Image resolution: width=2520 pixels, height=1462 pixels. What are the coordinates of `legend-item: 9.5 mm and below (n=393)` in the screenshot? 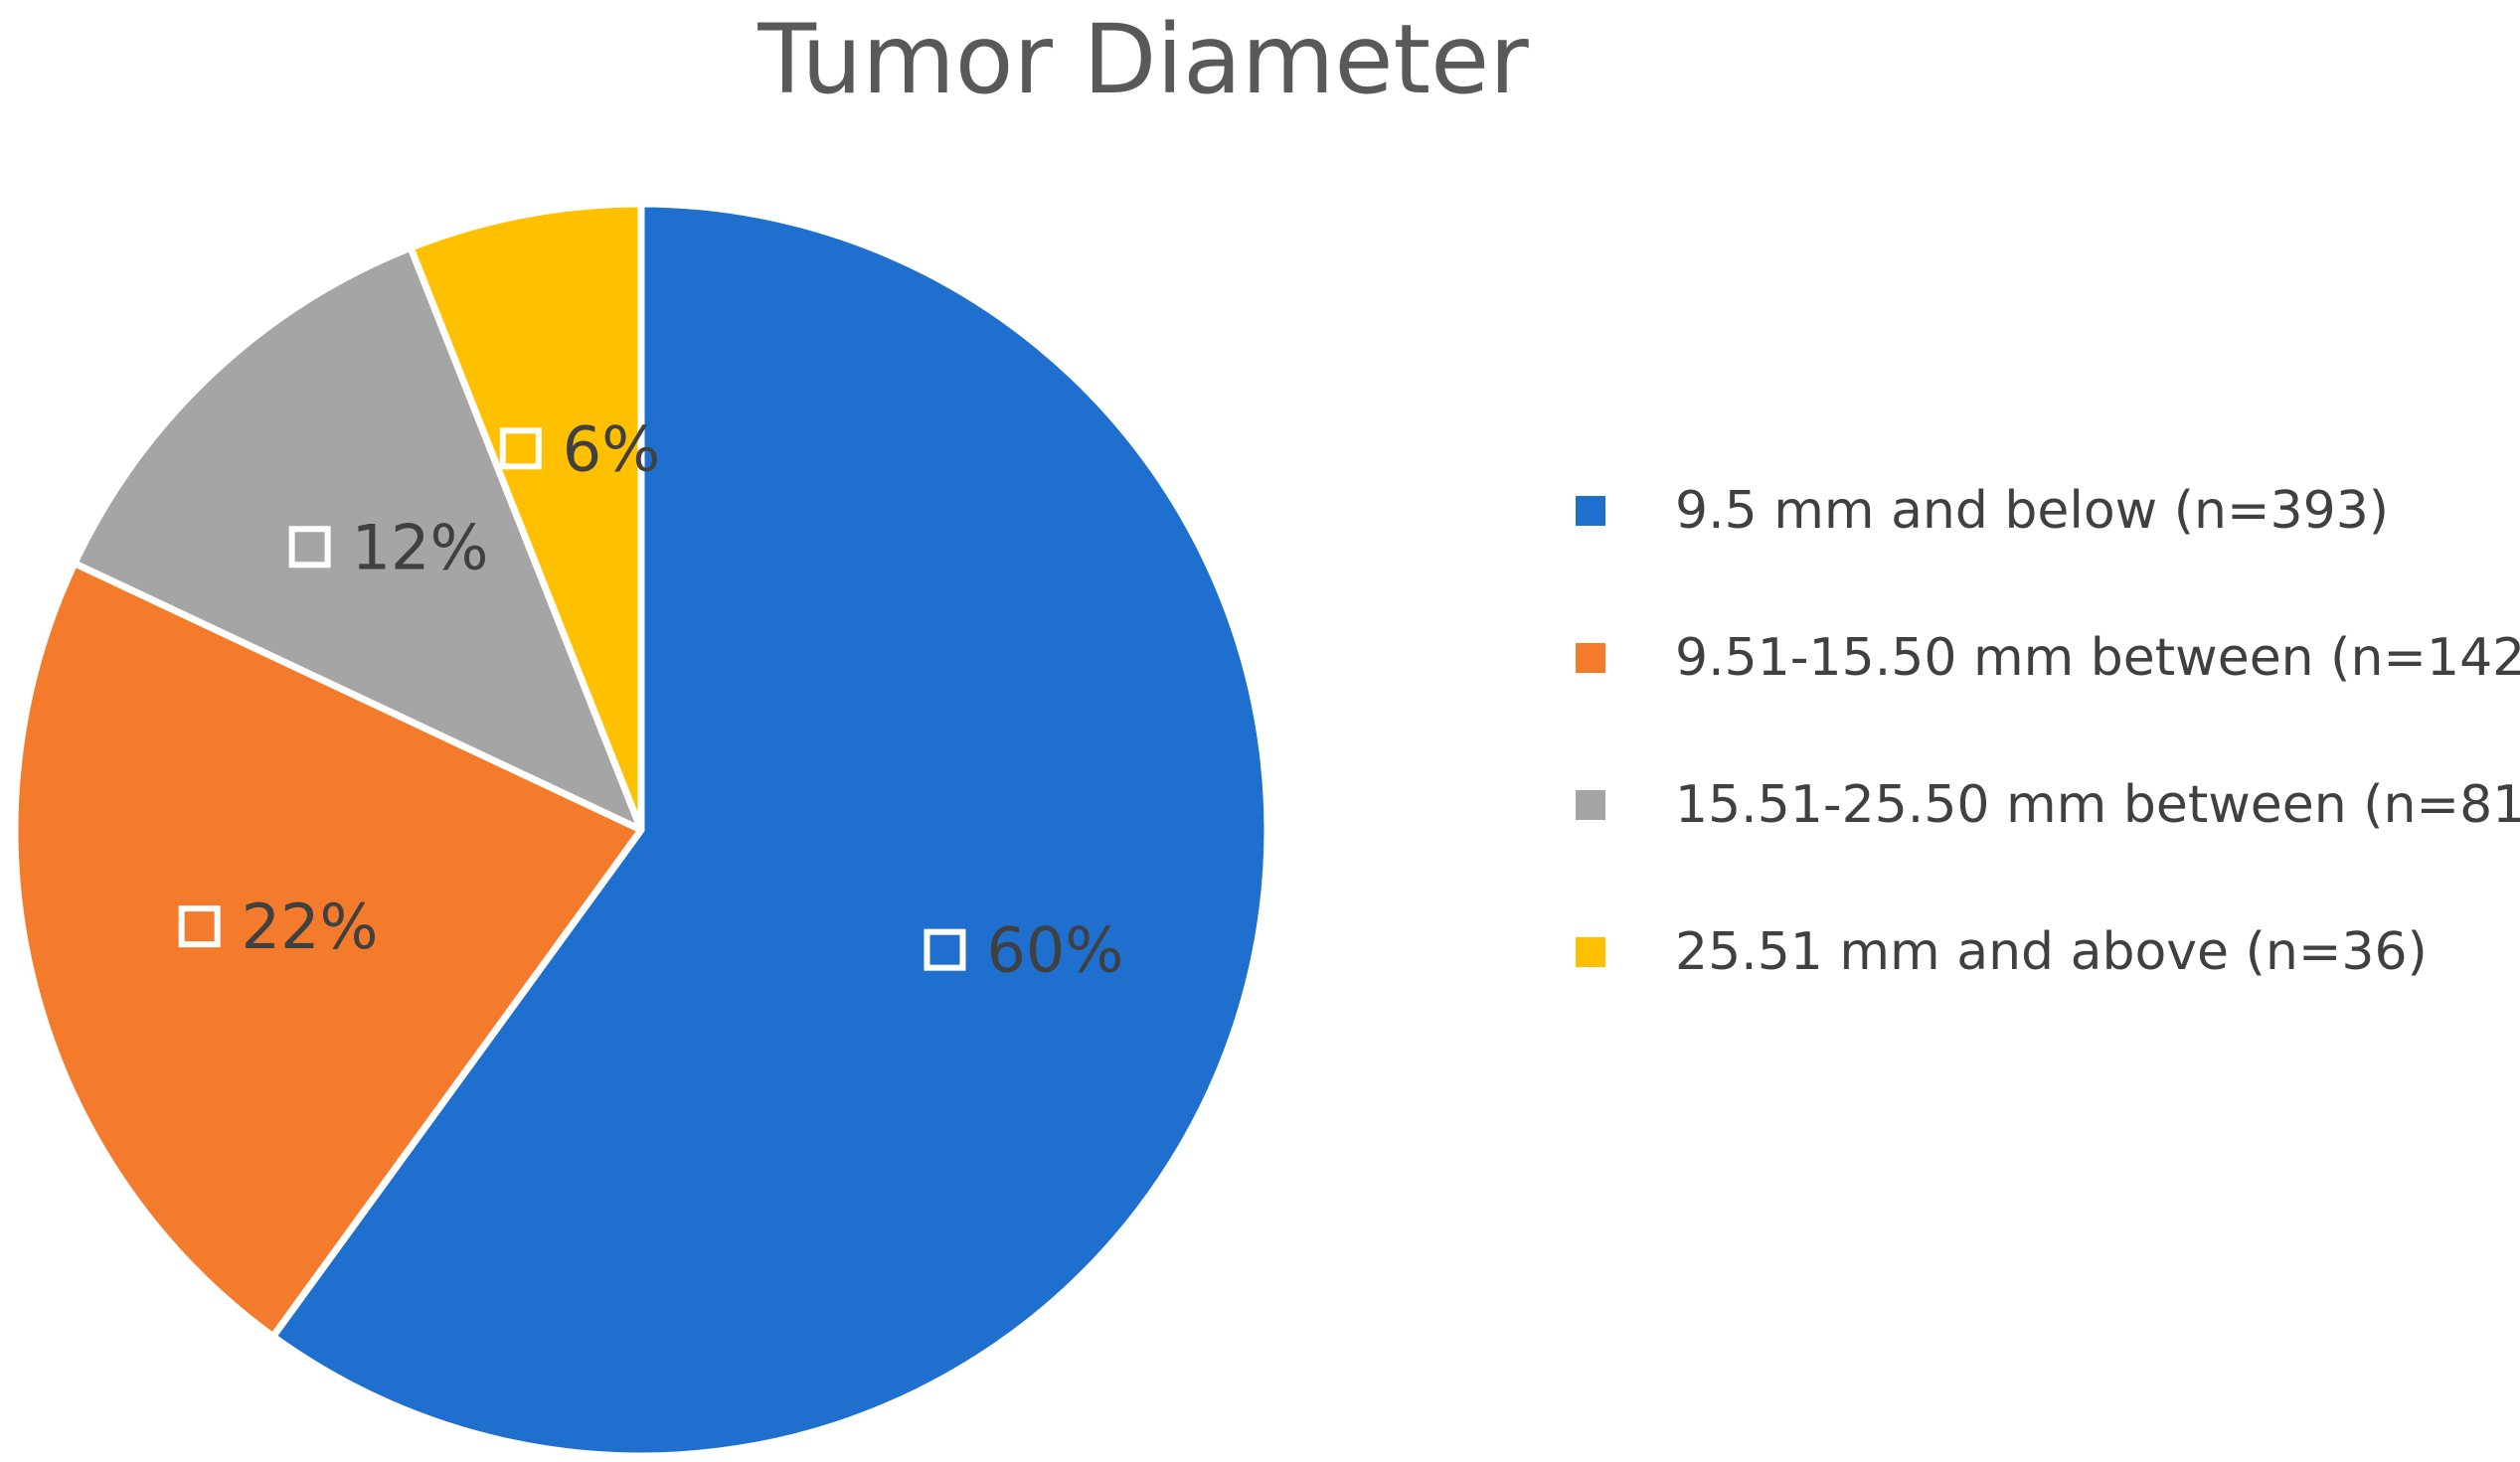 It's located at (2048, 511).